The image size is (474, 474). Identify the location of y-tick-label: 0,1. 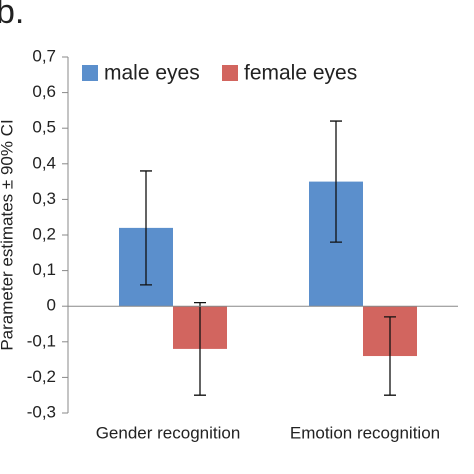
(44, 269).